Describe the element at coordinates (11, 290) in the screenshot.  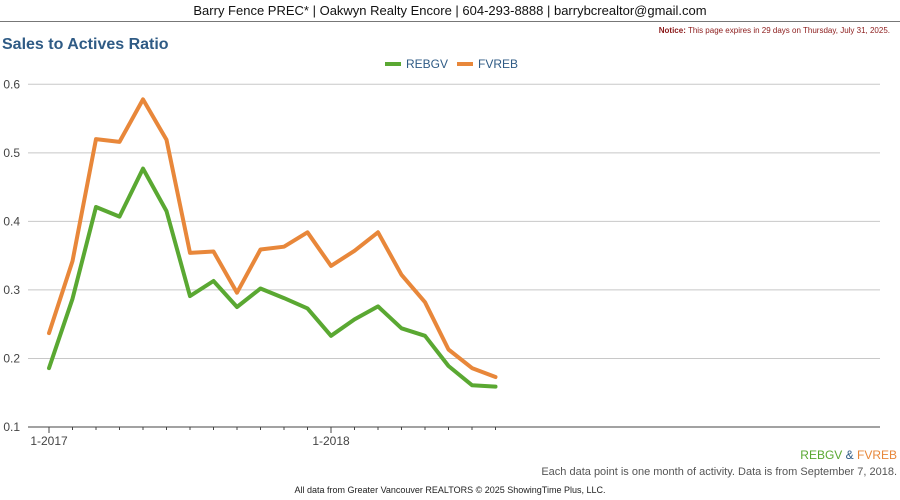
I see `y-tick-label: 0.3` at that location.